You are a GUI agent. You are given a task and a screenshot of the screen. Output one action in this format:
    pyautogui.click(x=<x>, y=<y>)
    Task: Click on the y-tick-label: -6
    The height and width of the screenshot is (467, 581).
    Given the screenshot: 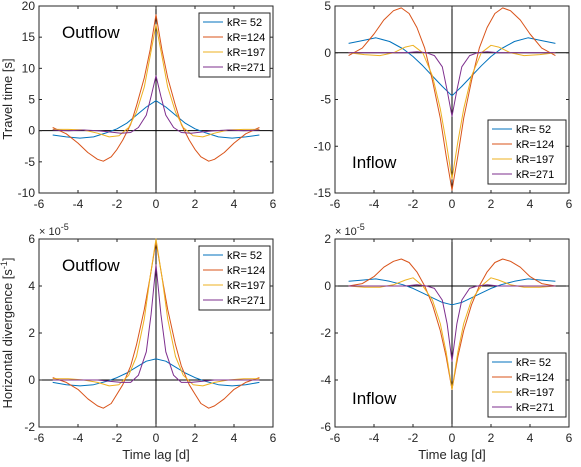 What is the action you would take?
    pyautogui.click(x=325, y=427)
    